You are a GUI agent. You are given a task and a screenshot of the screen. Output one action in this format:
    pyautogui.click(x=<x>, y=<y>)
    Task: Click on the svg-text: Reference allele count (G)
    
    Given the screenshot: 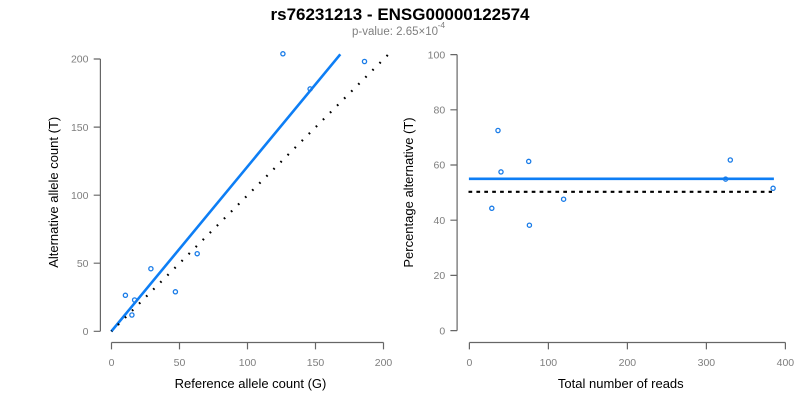 What is the action you would take?
    pyautogui.click(x=251, y=383)
    